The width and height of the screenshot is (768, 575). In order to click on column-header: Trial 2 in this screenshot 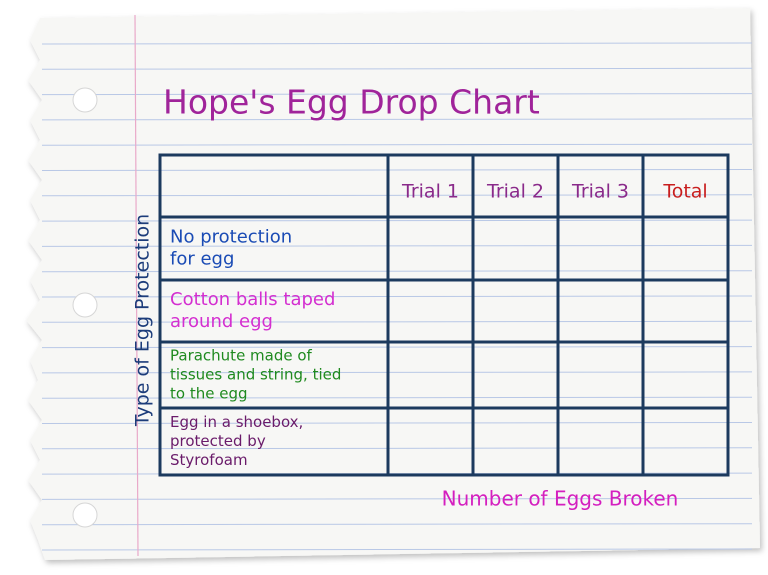, I will do `click(515, 192)`.